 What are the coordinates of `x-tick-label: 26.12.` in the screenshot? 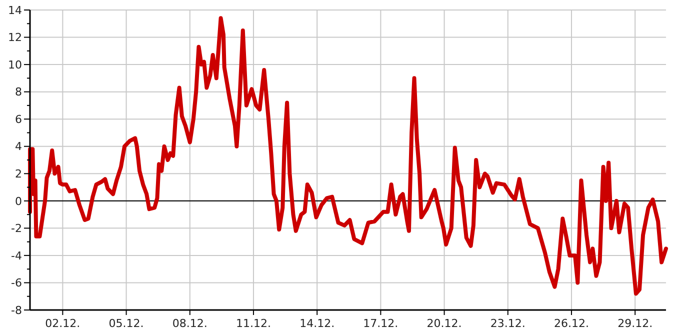 It's located at (571, 323).